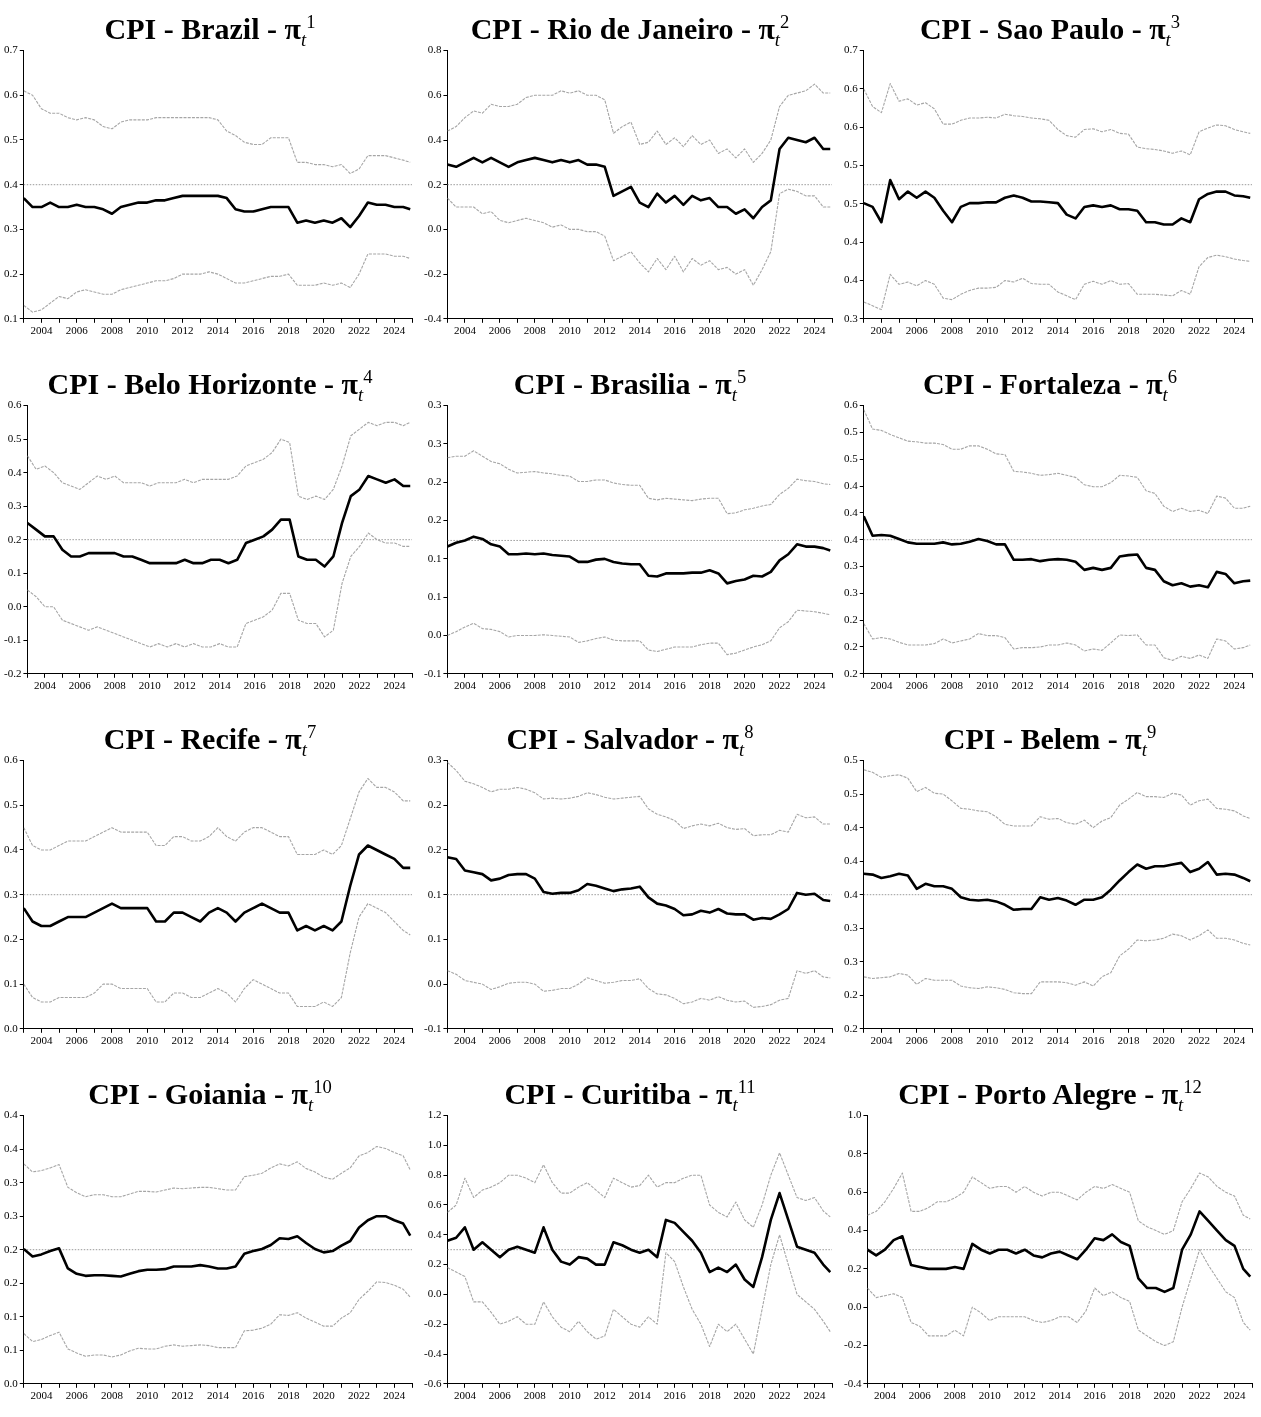  What do you see at coordinates (434, 1114) in the screenshot?
I see `y-tick-label: 1.2` at bounding box center [434, 1114].